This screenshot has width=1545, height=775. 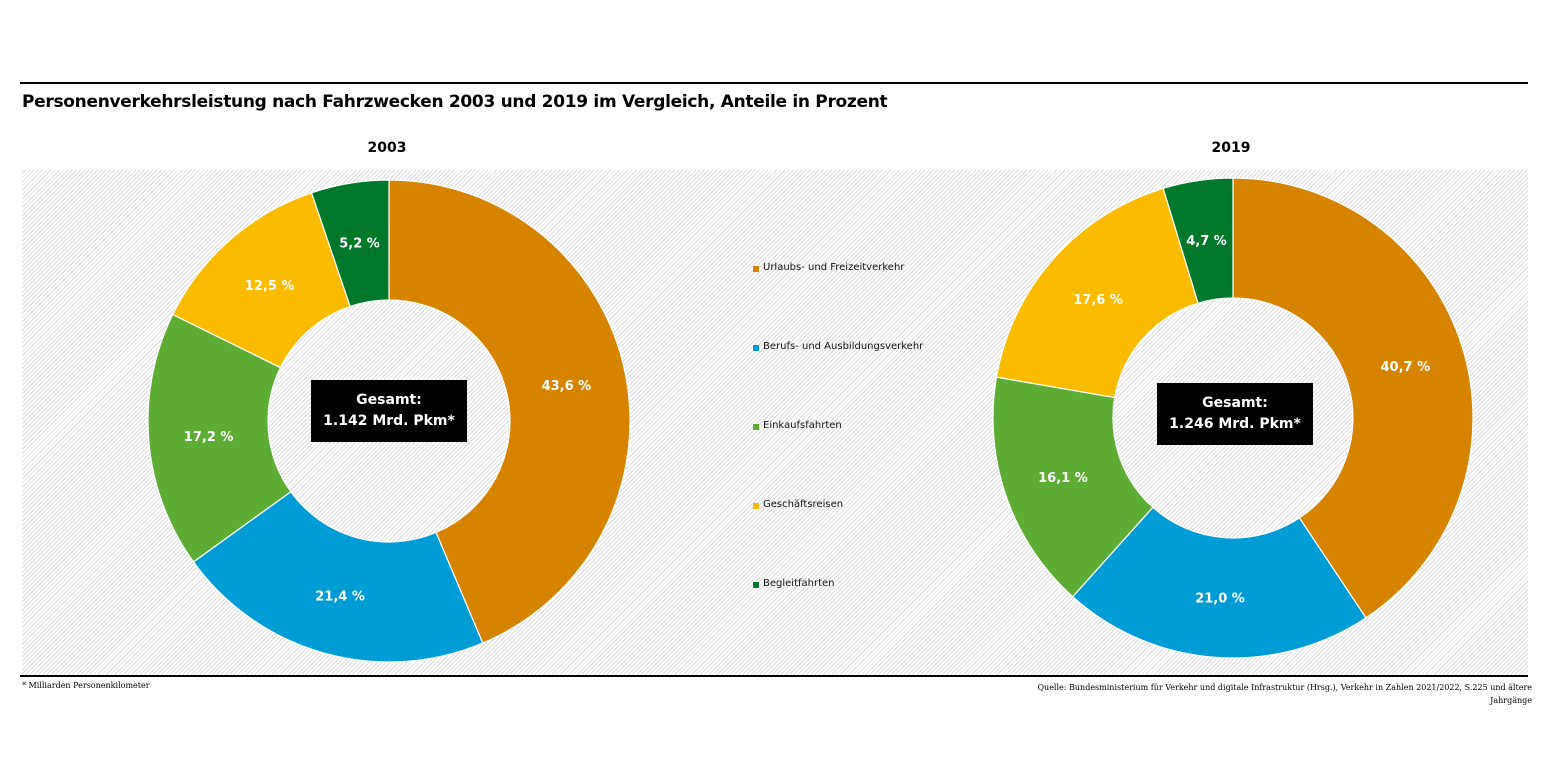 What do you see at coordinates (1511, 700) in the screenshot?
I see `source-line-2: Jahrgänge` at bounding box center [1511, 700].